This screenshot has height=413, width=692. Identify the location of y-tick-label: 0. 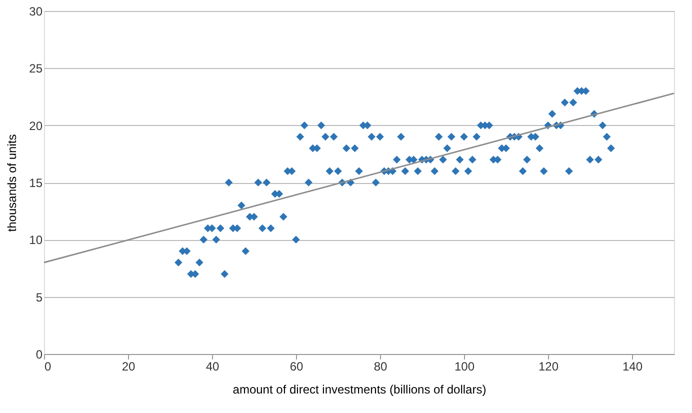
(39, 355).